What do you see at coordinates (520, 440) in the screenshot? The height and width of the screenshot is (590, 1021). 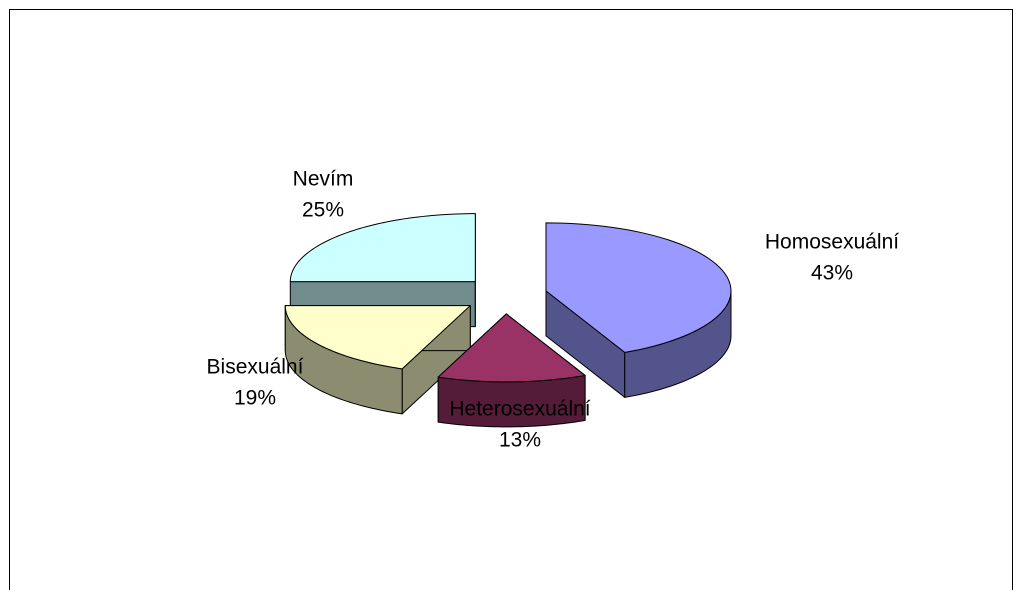 I see `data-label-value: 13%` at bounding box center [520, 440].